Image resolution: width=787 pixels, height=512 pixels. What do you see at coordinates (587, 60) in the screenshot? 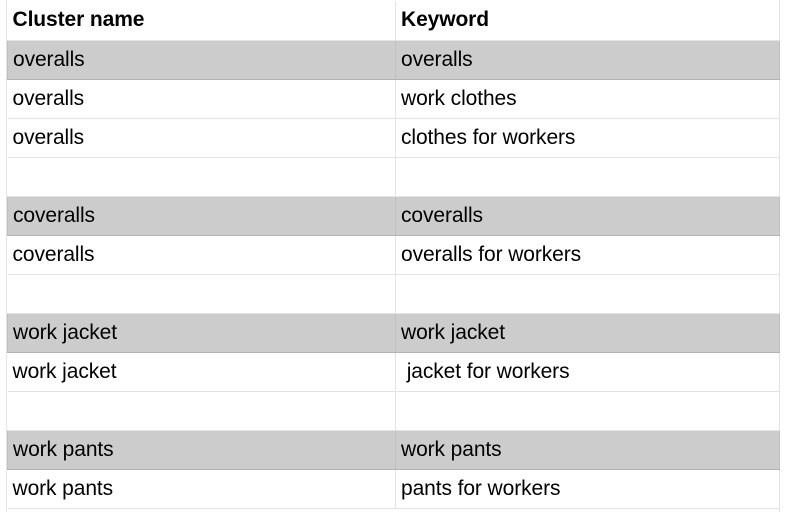
I see `cell-keyword: overalls` at bounding box center [587, 60].